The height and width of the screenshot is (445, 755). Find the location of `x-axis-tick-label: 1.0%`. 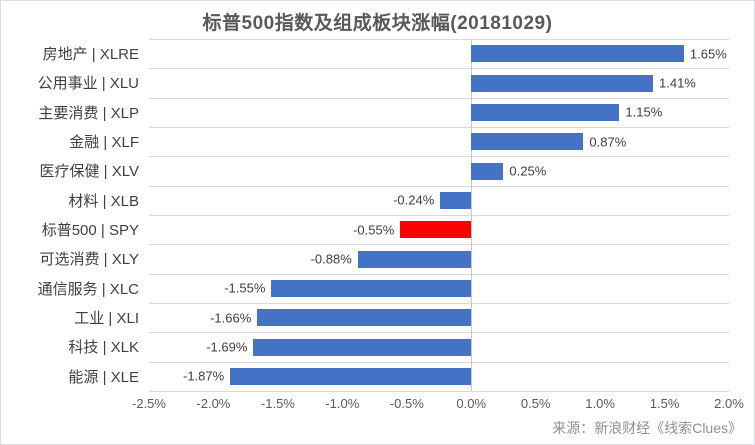

x-axis-tick-label: 1.0% is located at coordinates (600, 403).